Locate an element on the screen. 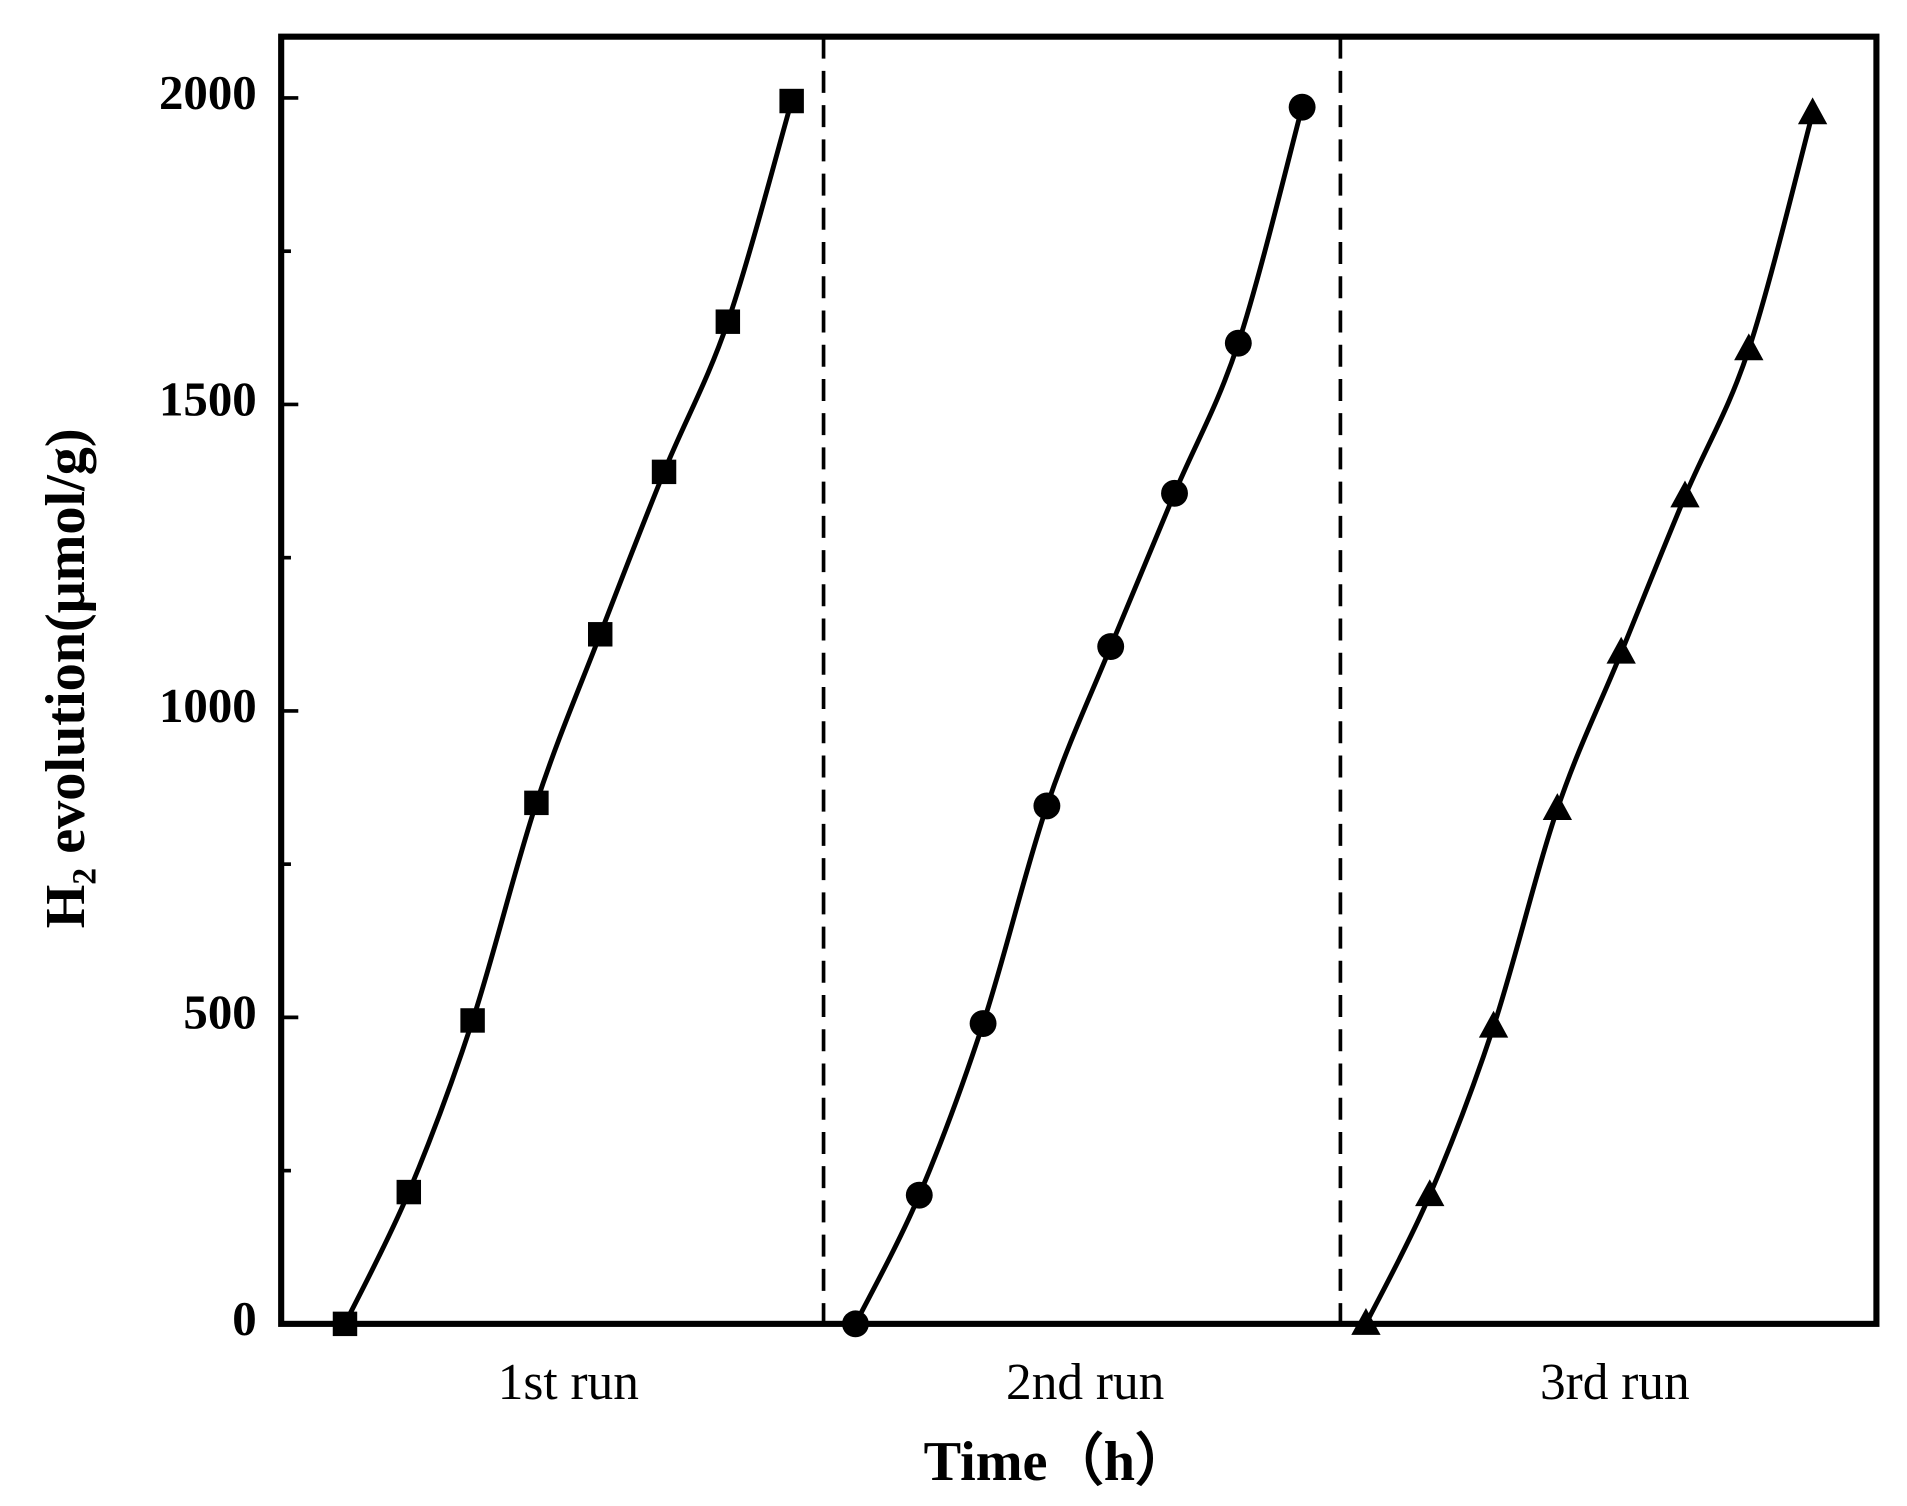  x-axis-title: Time（h） is located at coordinates (1058, 1461).